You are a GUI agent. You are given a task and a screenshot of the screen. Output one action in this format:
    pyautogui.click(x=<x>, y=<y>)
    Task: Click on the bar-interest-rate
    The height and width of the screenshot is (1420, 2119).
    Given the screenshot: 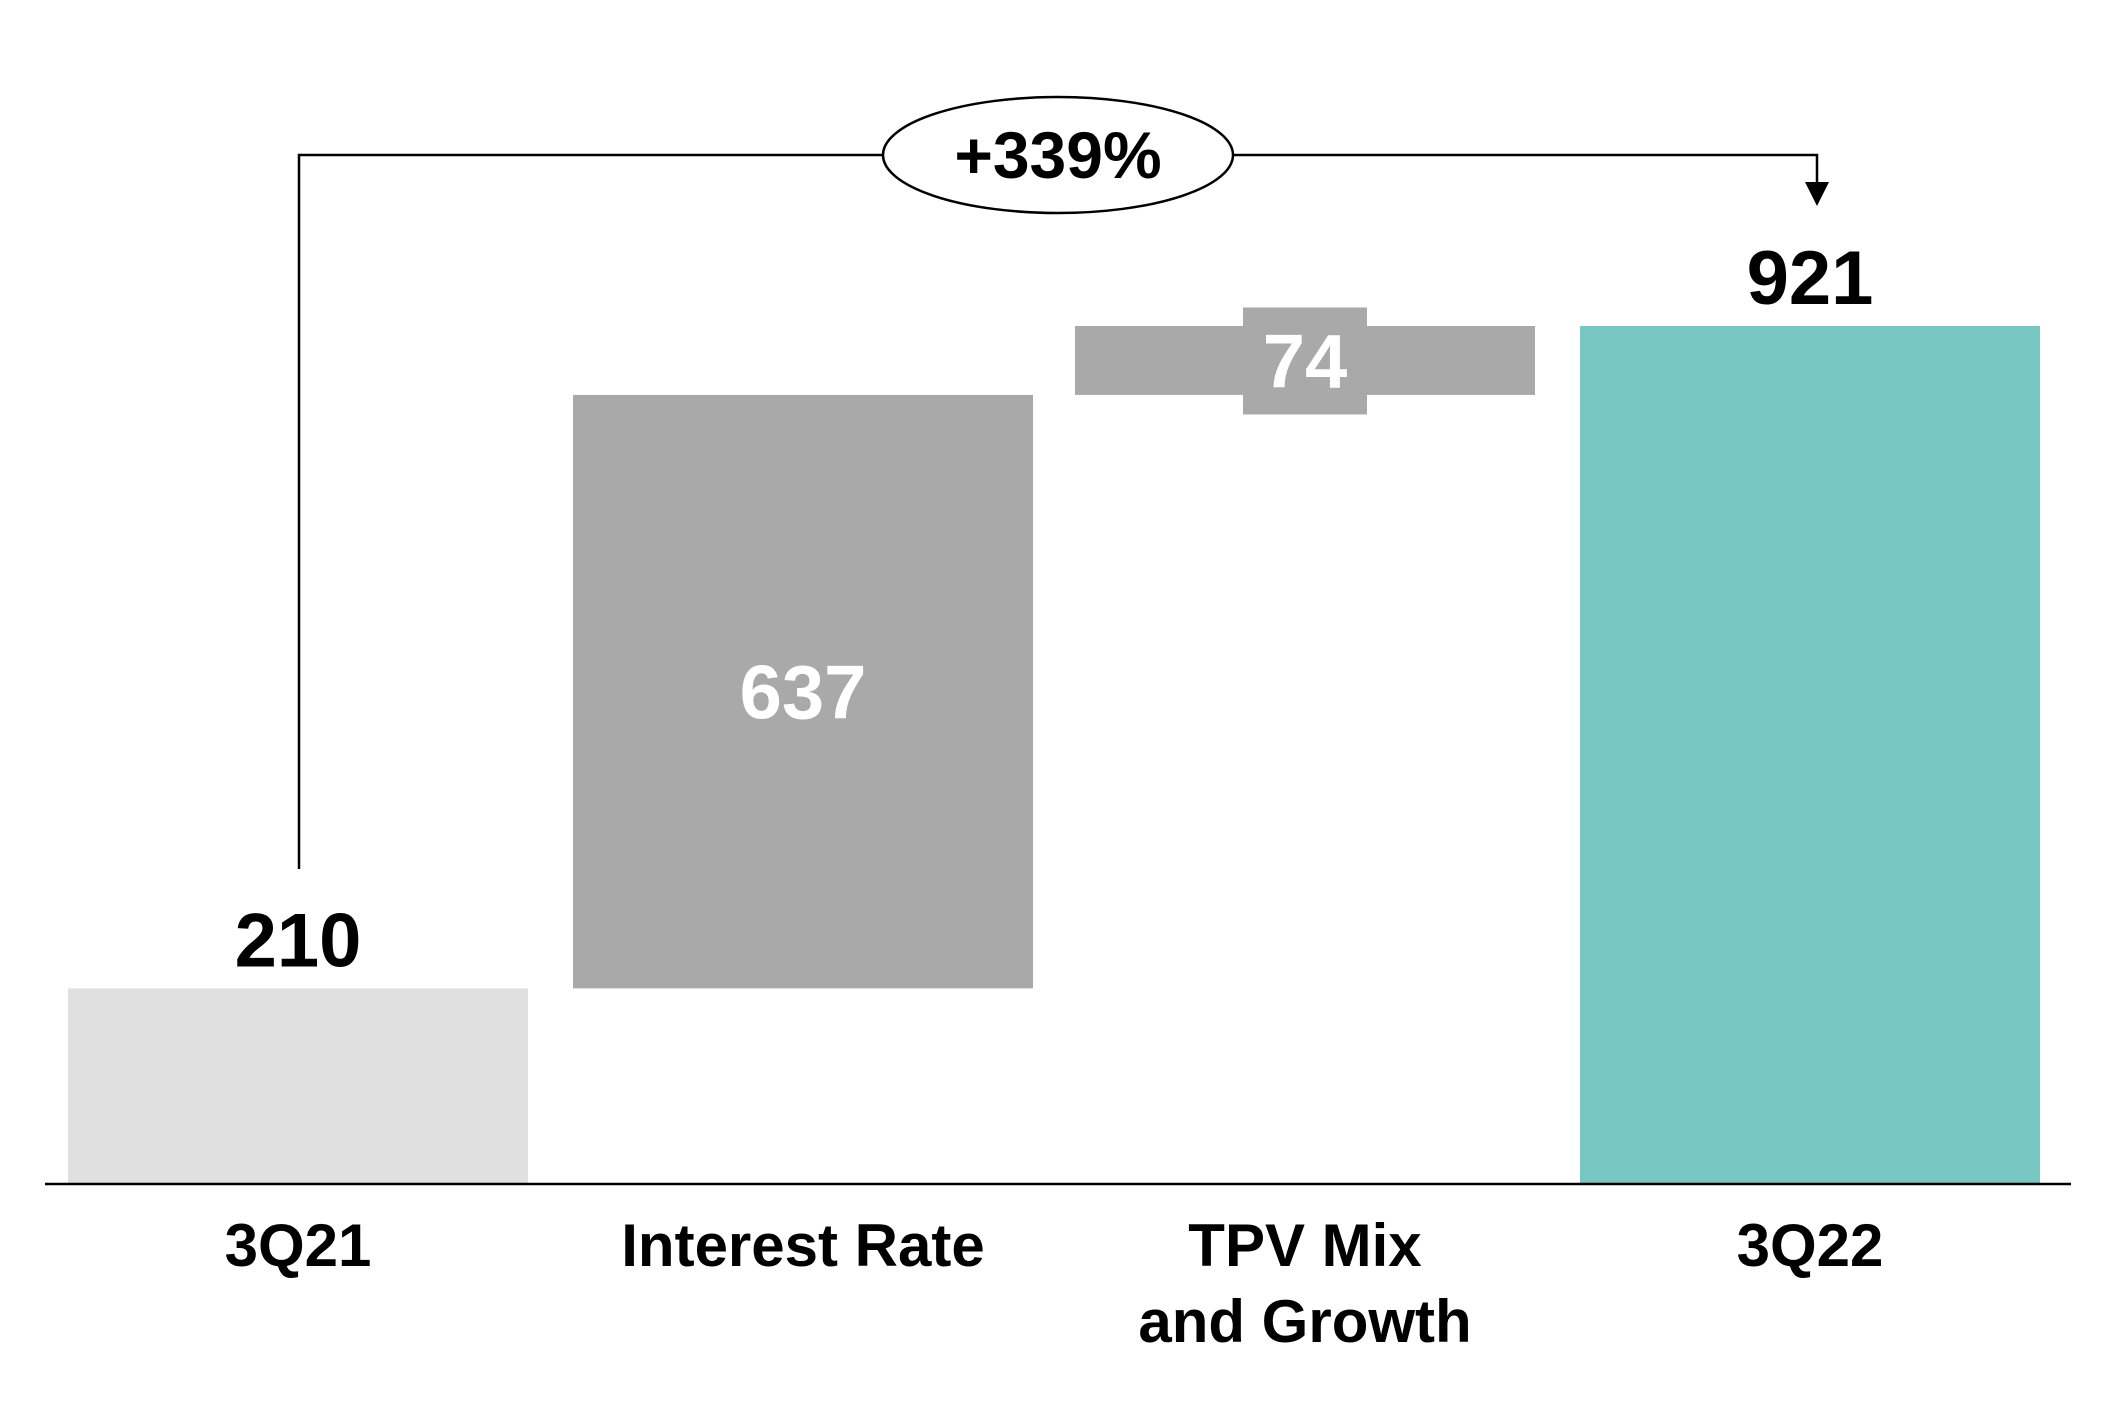 What is the action you would take?
    pyautogui.click(x=803, y=691)
    